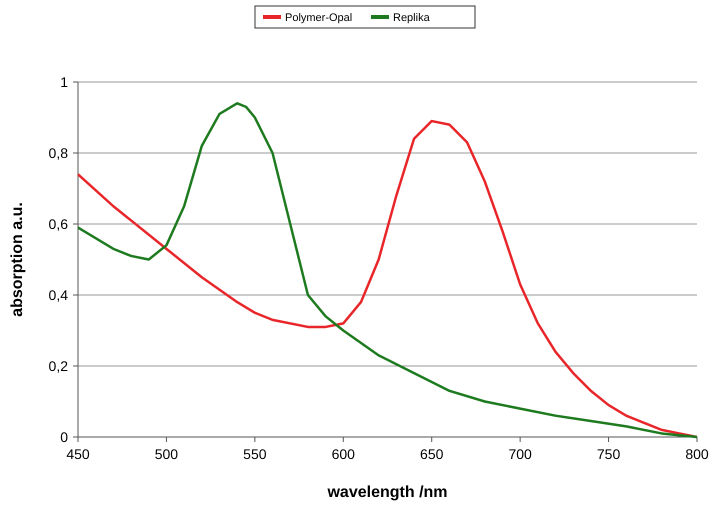 The image size is (715, 507). I want to click on x-tick-label: 550, so click(255, 454).